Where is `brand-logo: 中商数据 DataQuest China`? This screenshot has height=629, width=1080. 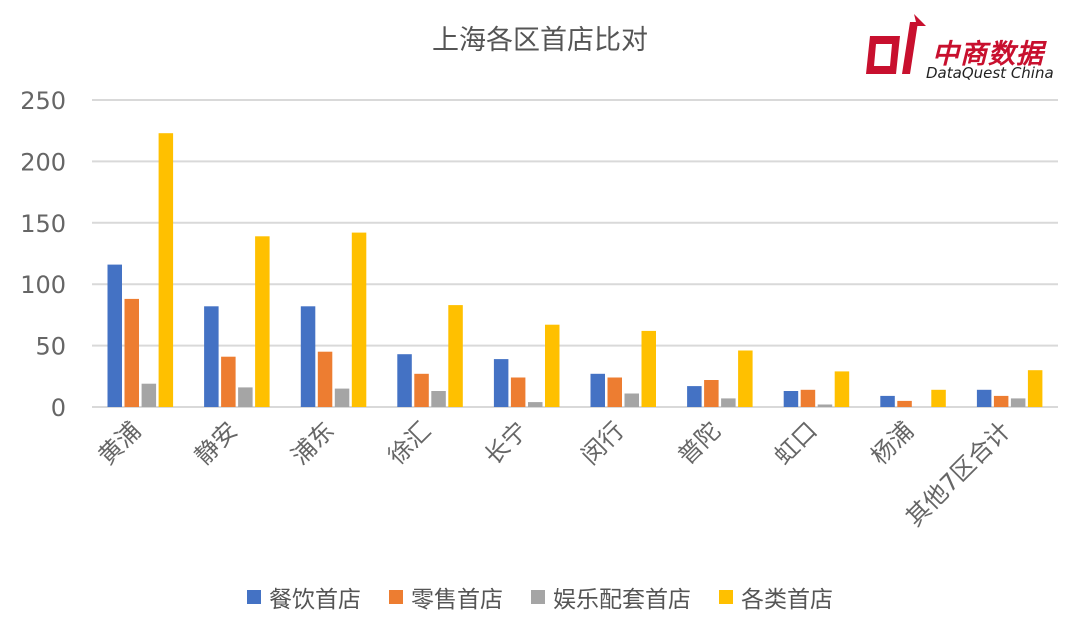
brand-logo: 中商数据 DataQuest China is located at coordinates (962, 49).